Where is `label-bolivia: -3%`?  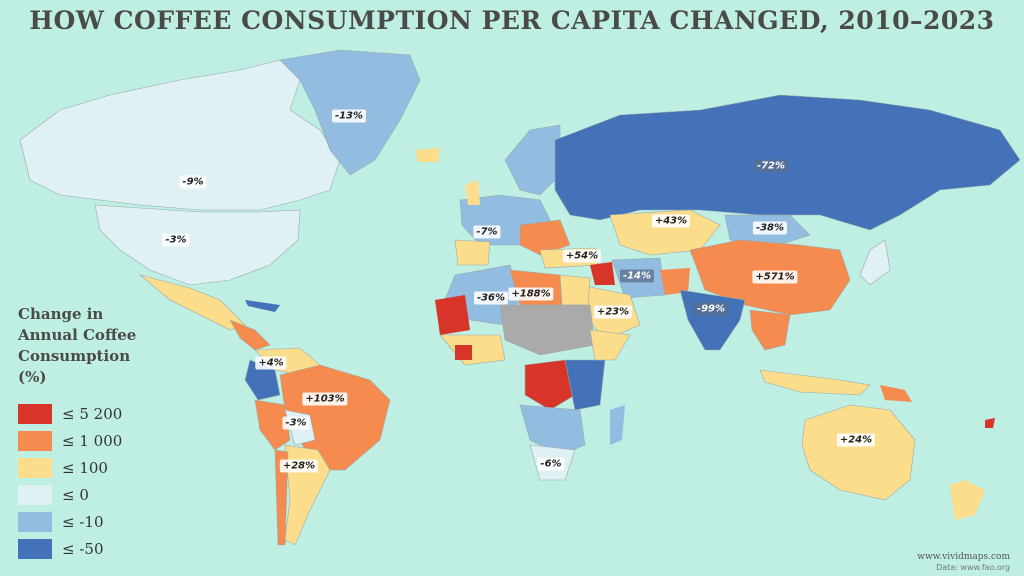 label-bolivia: -3% is located at coordinates (296, 423).